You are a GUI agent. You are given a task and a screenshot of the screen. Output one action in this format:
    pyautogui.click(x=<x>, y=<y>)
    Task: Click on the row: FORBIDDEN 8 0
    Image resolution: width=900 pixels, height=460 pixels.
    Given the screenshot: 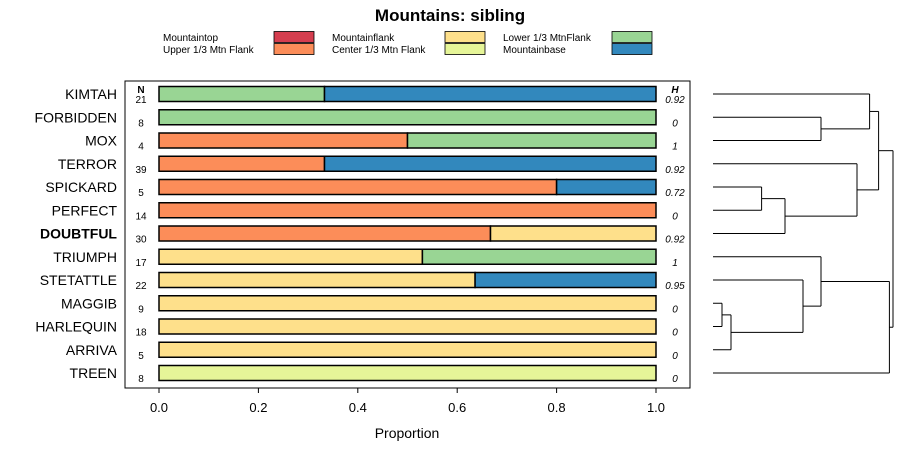 What is the action you would take?
    pyautogui.click(x=356, y=119)
    